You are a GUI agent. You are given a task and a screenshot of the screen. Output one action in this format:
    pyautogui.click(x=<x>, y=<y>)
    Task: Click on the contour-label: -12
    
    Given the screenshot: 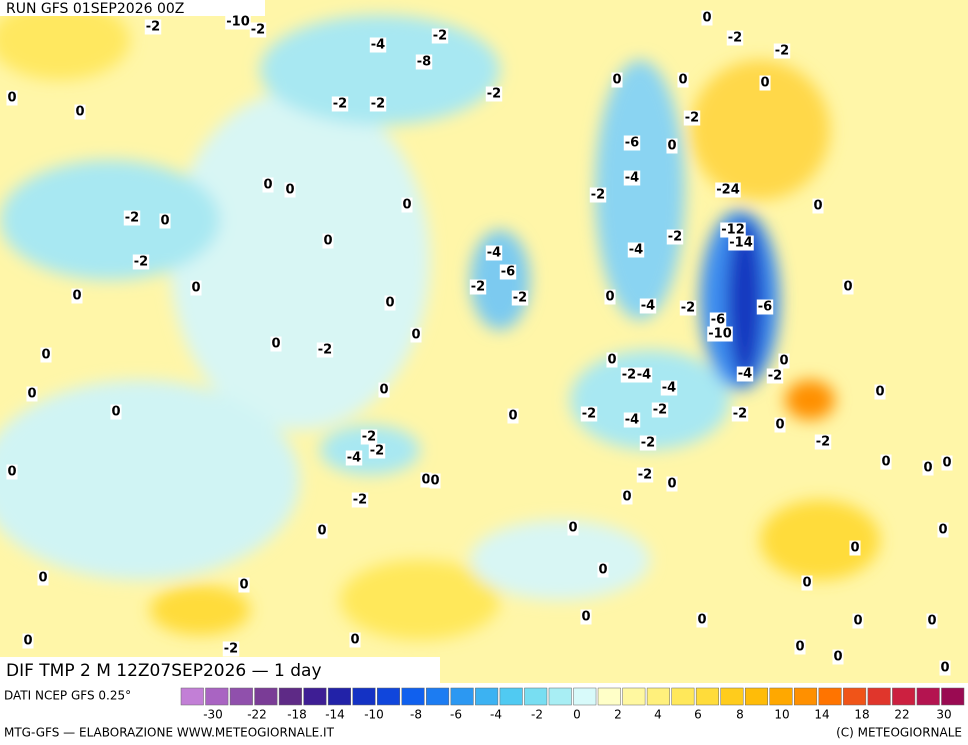 What is the action you would take?
    pyautogui.click(x=733, y=230)
    